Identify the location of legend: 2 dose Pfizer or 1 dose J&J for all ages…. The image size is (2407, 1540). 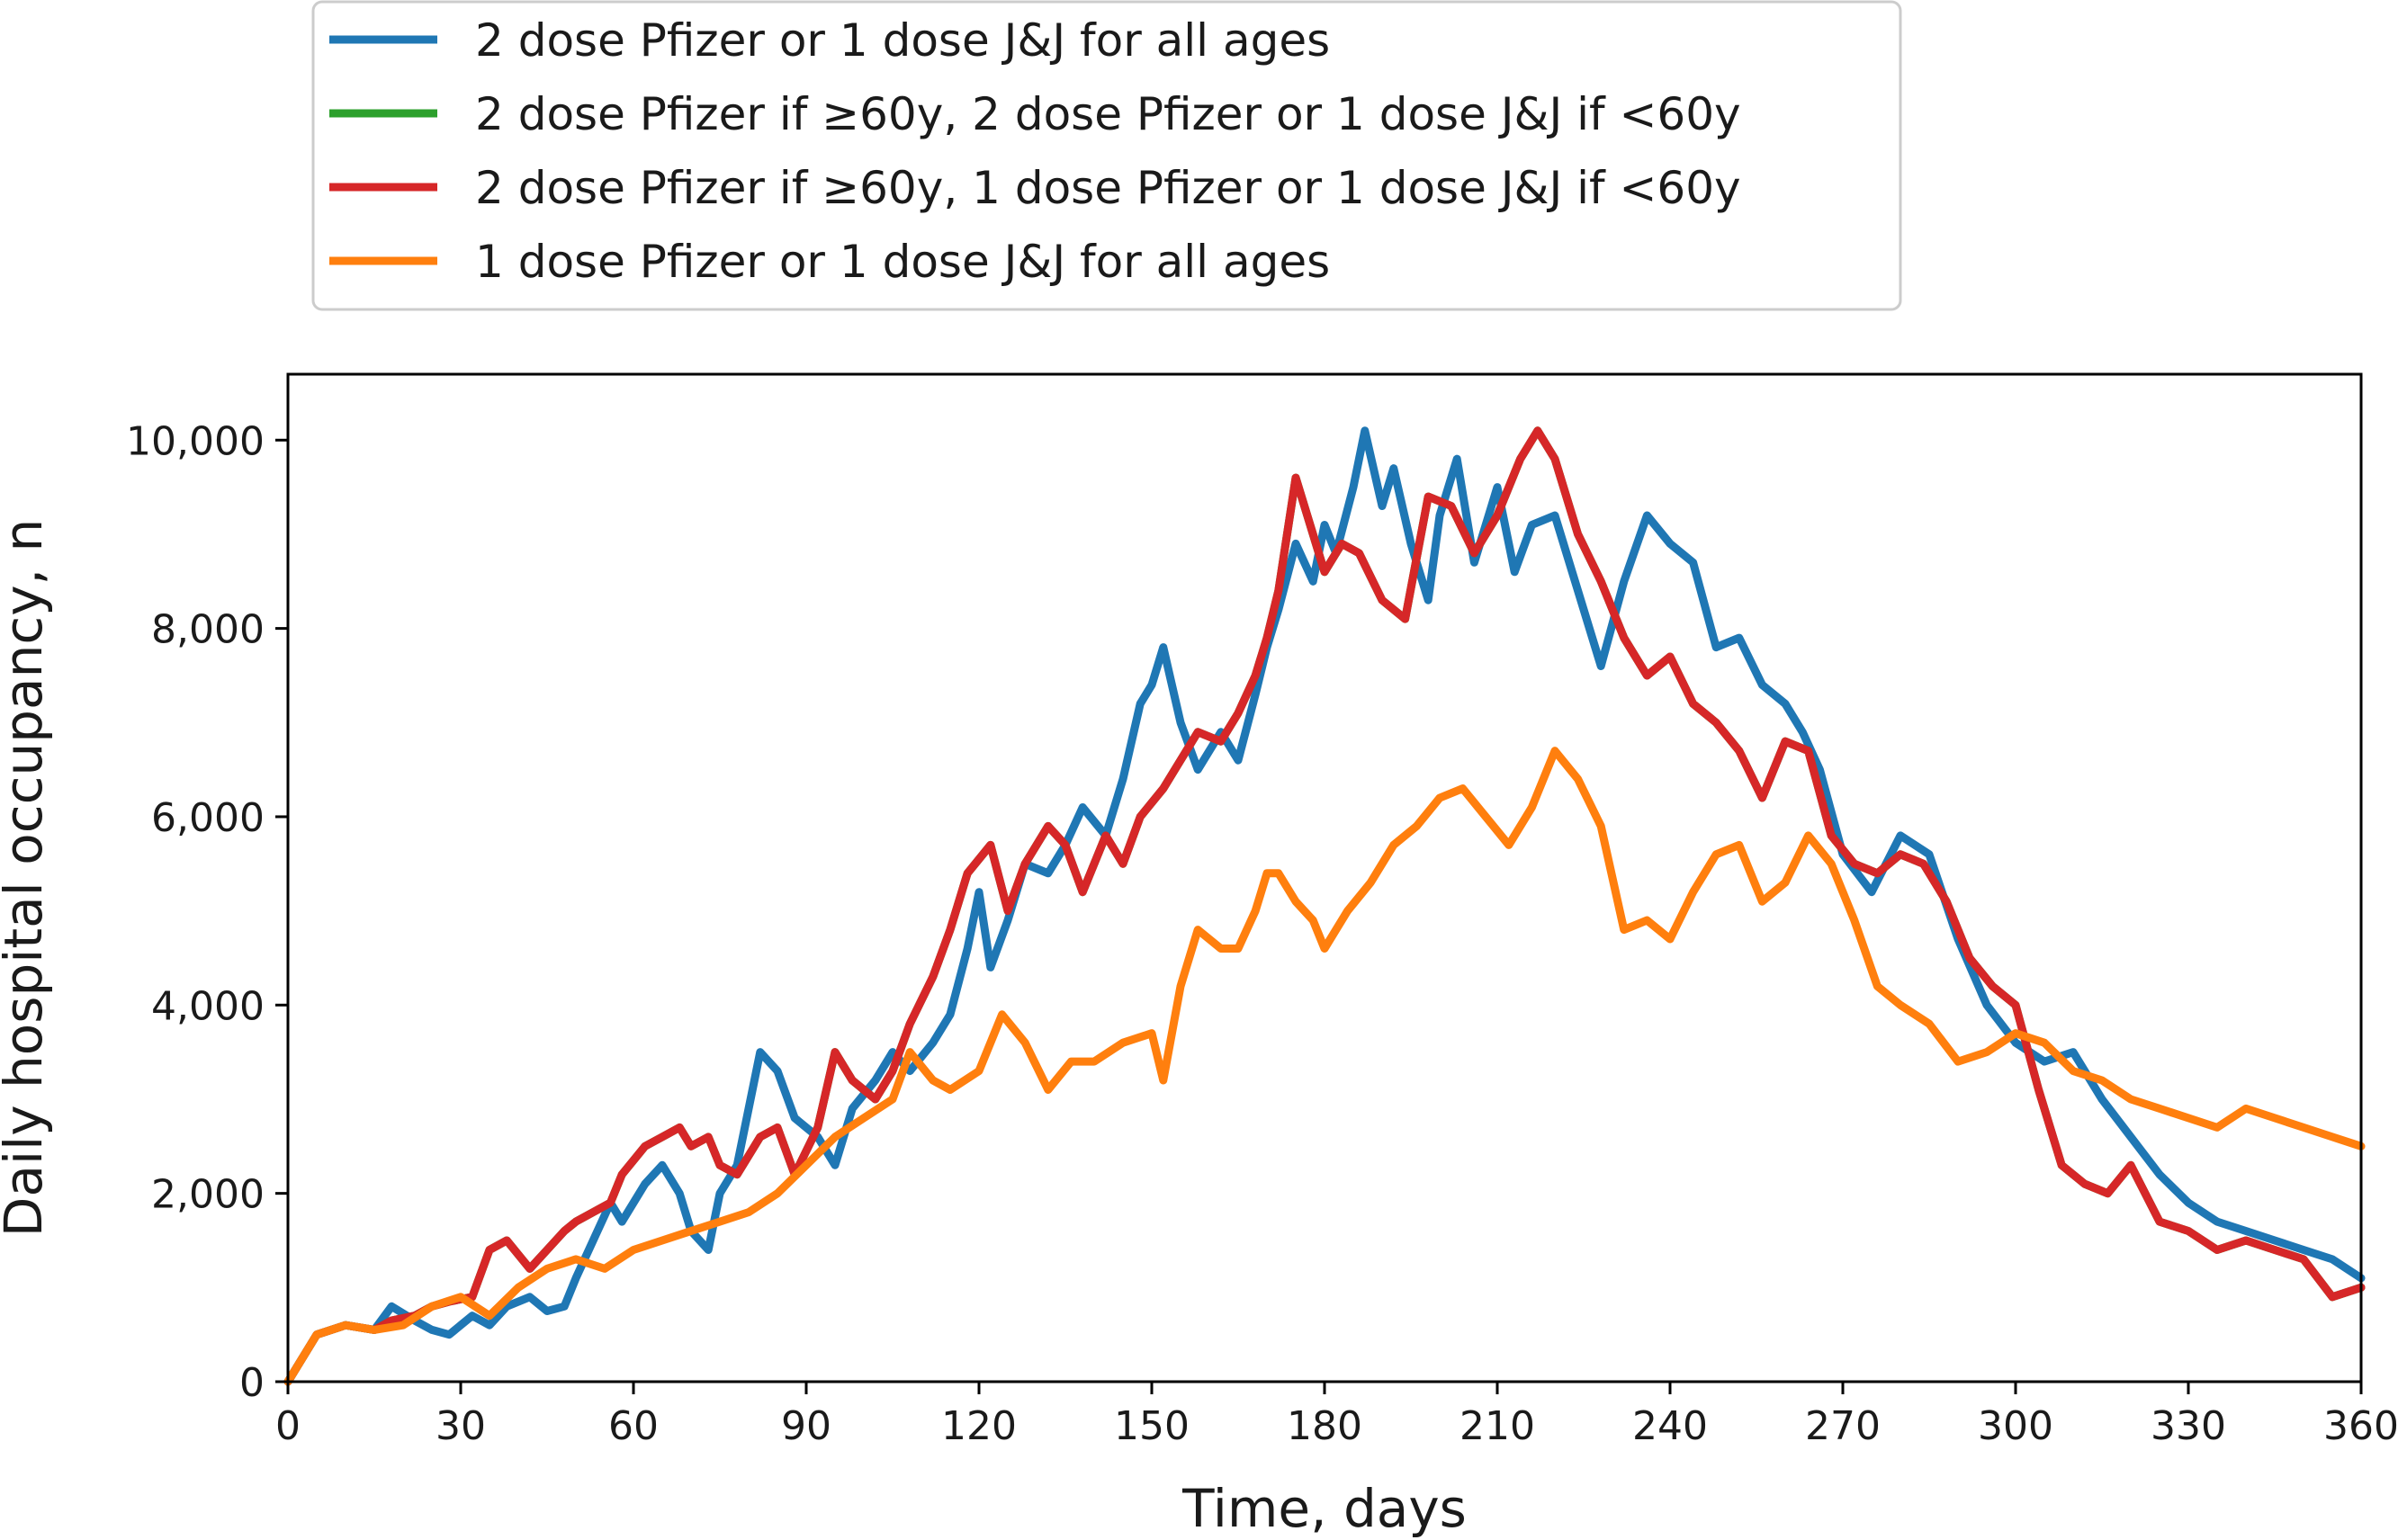
(1106, 155).